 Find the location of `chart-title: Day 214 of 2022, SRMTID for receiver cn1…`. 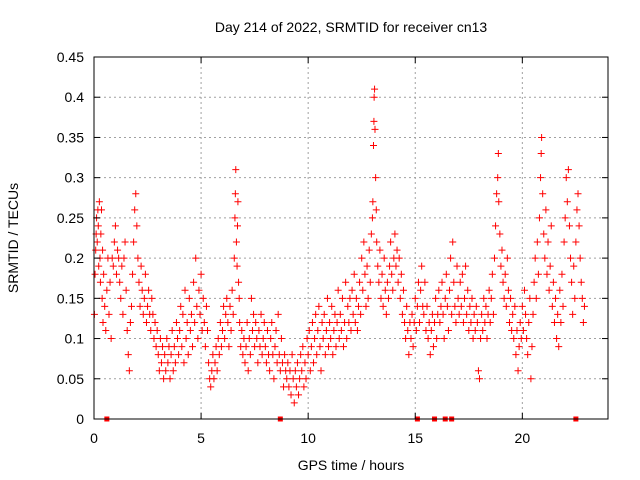

chart-title: Day 214 of 2022, SRMTID for receiver cn1… is located at coordinates (351, 27).